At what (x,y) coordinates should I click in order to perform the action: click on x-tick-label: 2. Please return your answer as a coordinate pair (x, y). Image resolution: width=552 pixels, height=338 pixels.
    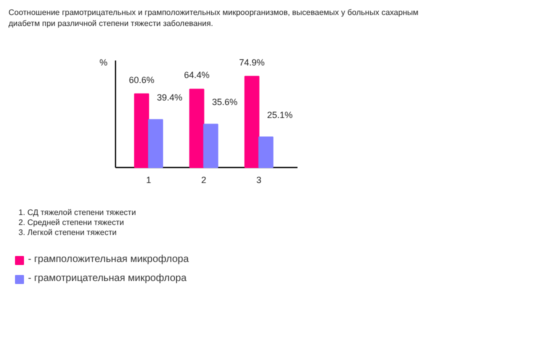
    Looking at the image, I should click on (203, 180).